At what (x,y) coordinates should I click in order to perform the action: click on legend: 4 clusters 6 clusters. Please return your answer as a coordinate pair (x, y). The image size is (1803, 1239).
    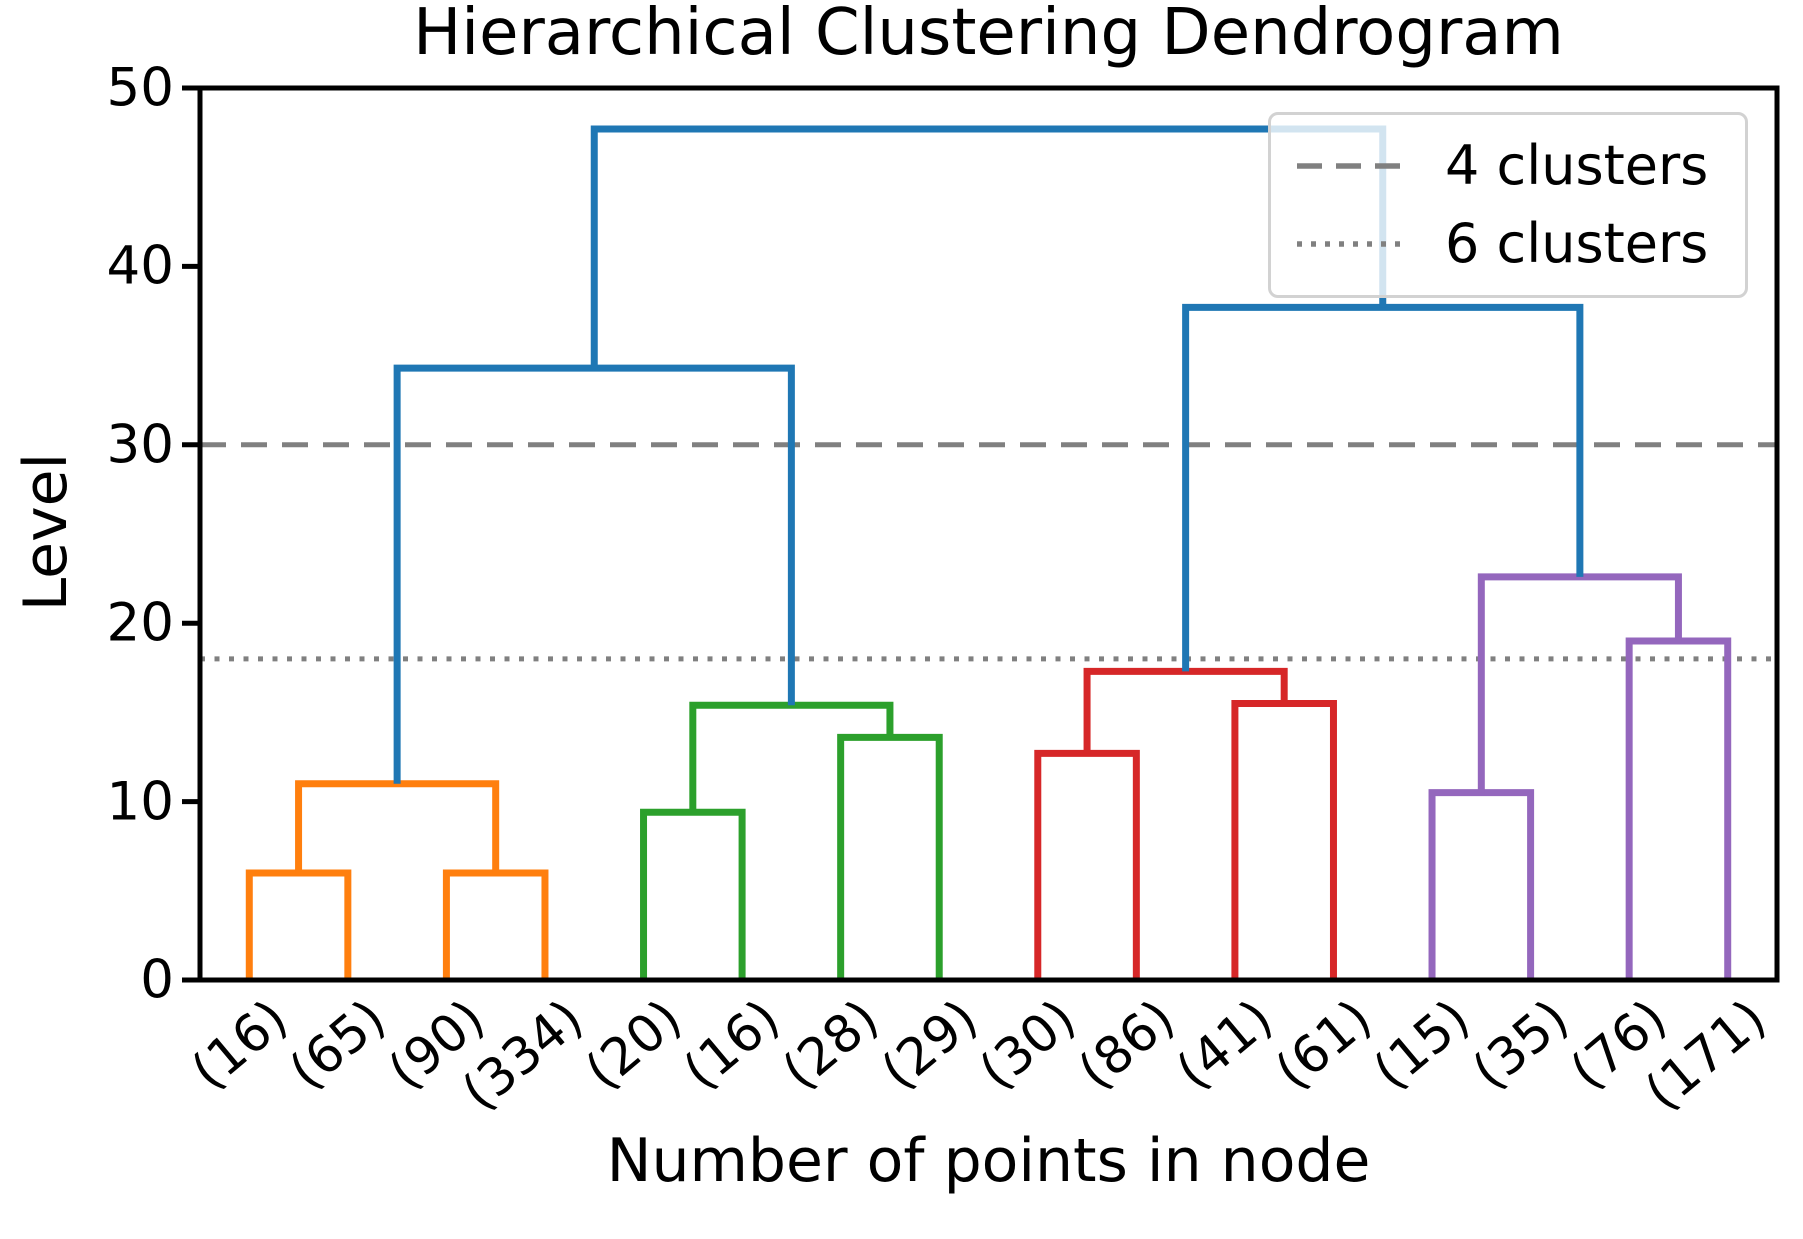
    Looking at the image, I should click on (1508, 205).